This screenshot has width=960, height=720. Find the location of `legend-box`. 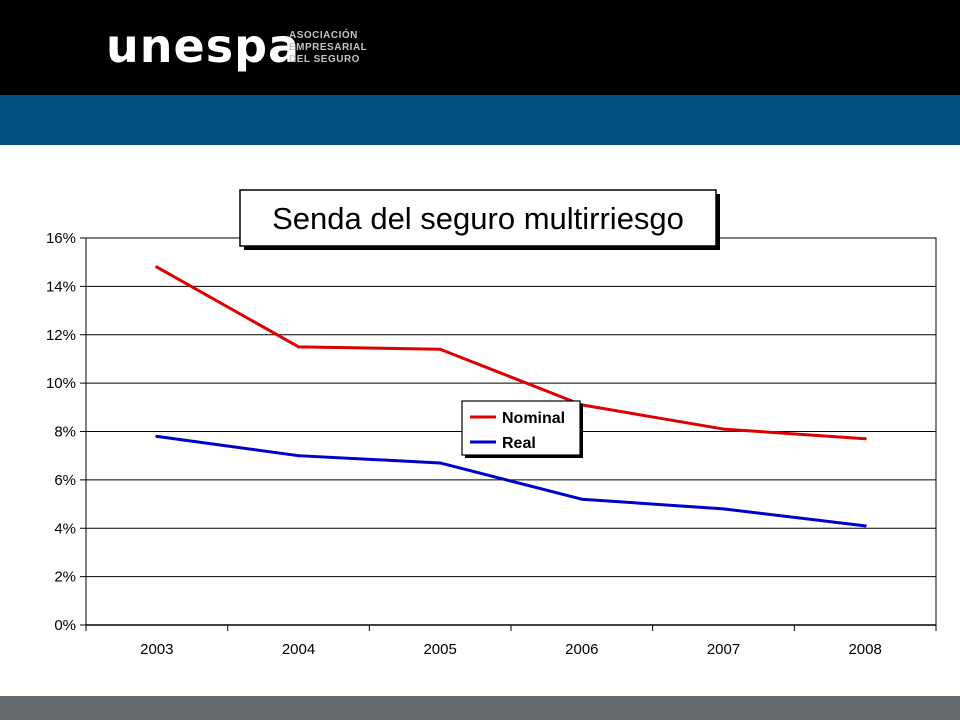

legend-box is located at coordinates (521, 428).